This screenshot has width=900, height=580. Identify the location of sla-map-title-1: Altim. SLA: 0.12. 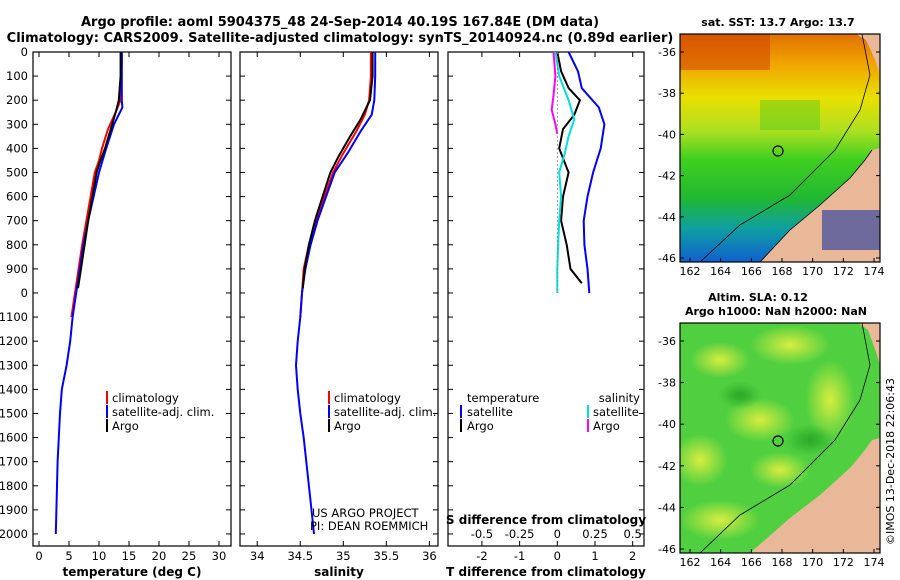
(758, 297).